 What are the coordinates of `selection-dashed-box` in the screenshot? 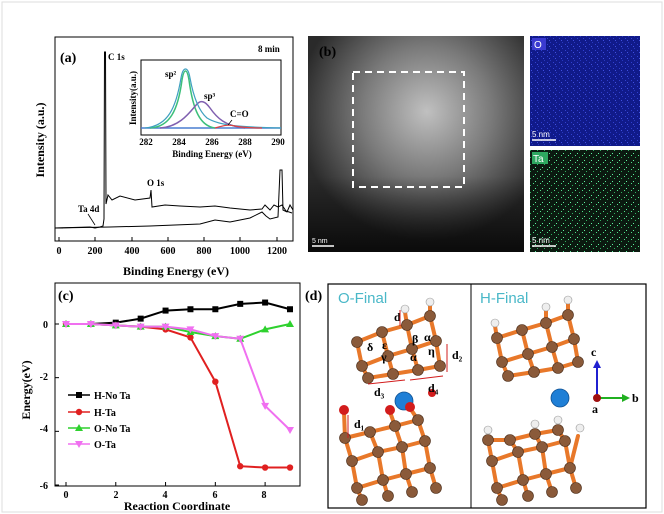 It's located at (408, 129).